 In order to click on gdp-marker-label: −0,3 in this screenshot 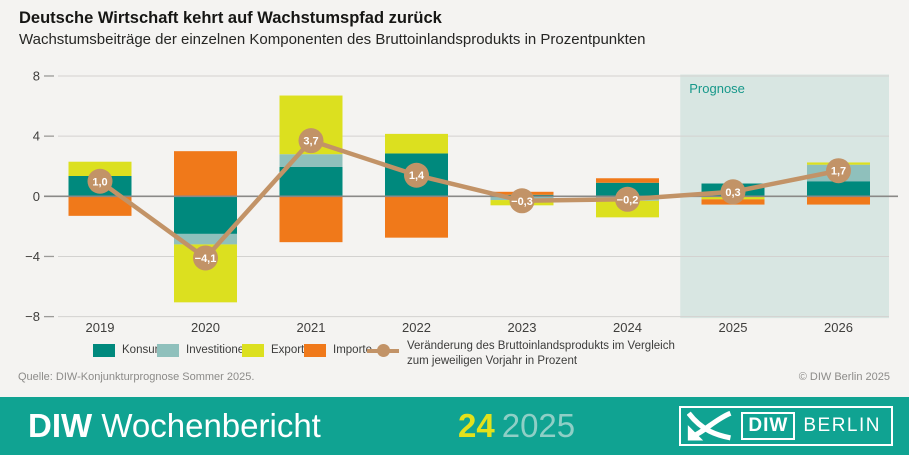, I will do `click(522, 202)`.